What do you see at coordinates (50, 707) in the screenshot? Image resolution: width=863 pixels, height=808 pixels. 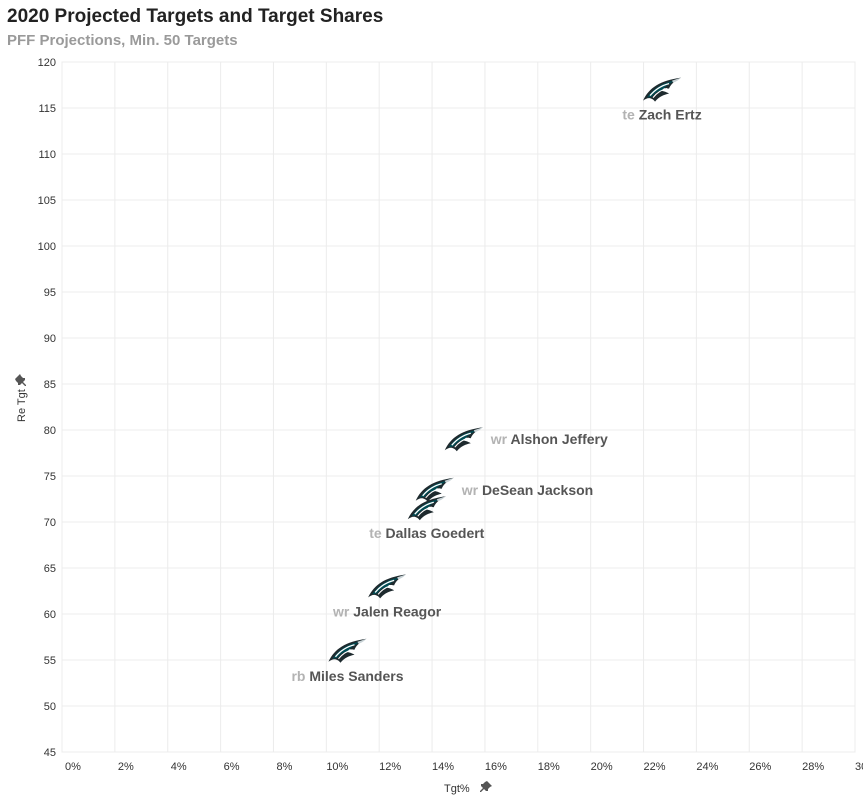 I see `y-tick-label: 50` at bounding box center [50, 707].